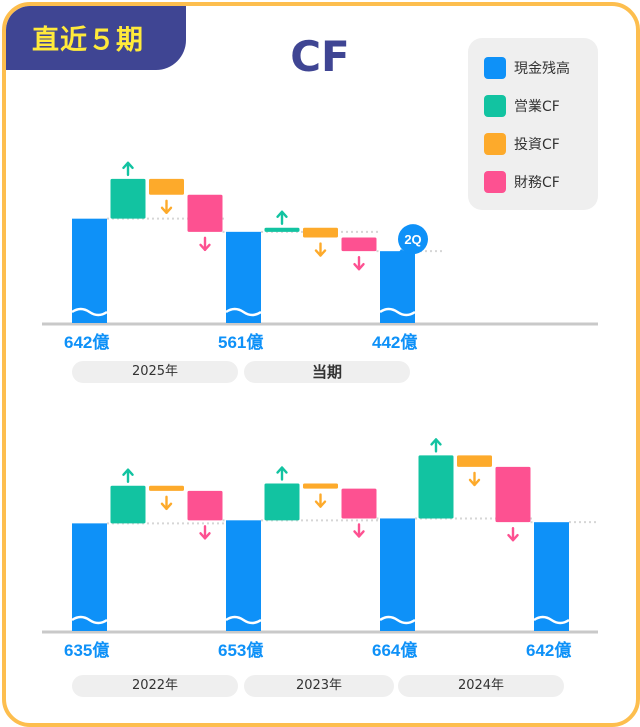 This screenshot has width=640, height=727. I want to click on period-pill-2023: 2023年, so click(319, 686).